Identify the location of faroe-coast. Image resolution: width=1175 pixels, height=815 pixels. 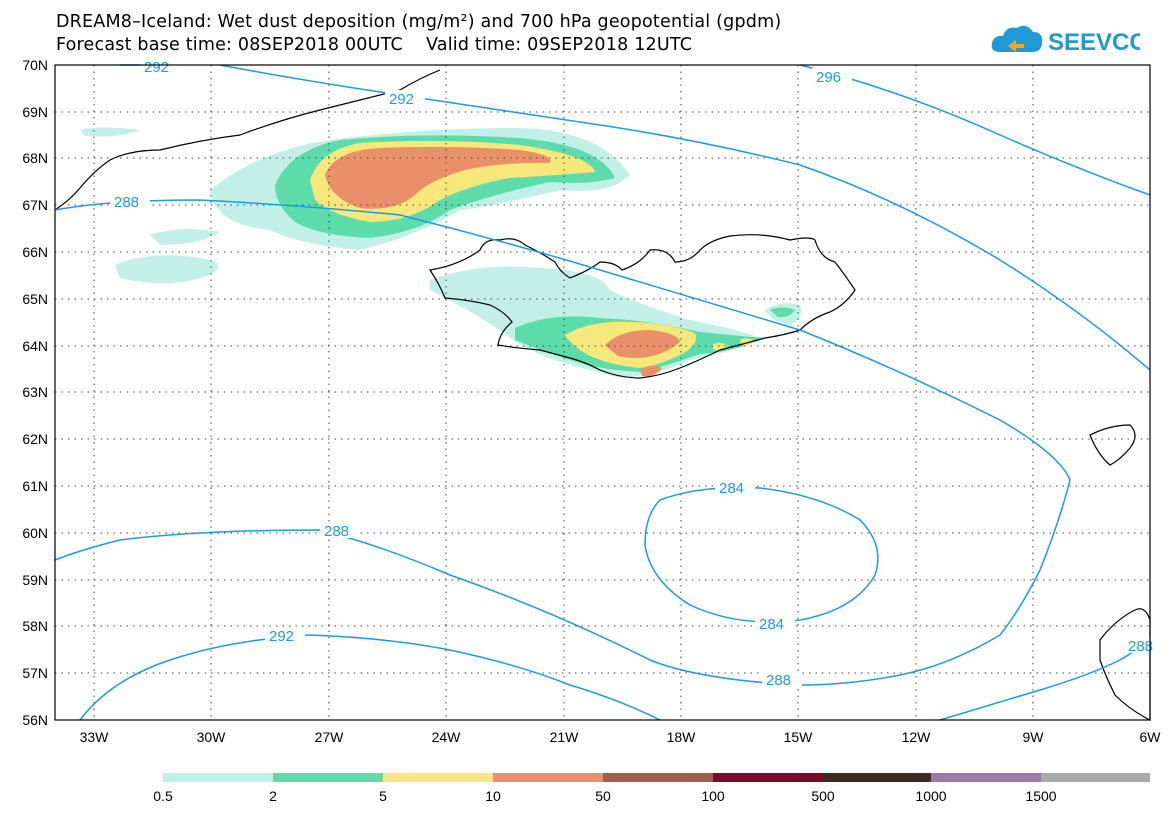
(1112, 445).